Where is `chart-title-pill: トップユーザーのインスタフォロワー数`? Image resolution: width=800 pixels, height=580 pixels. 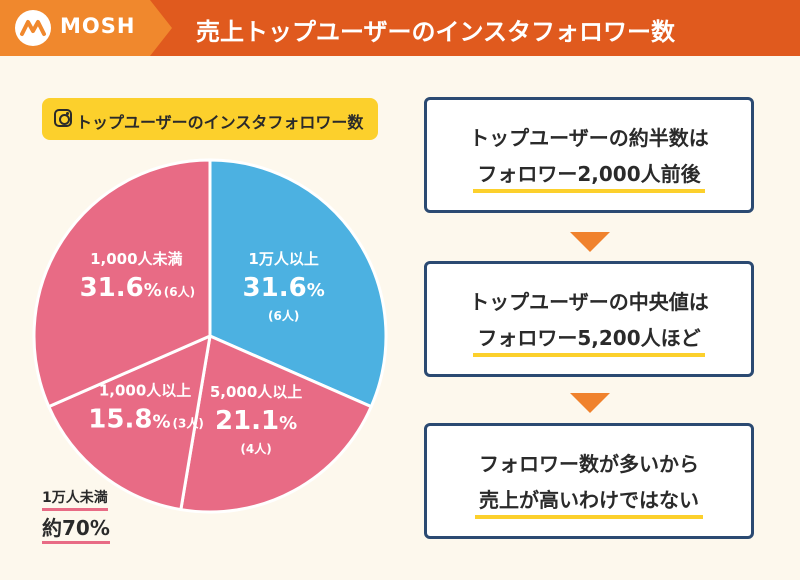 chart-title-pill: トップユーザーのインスタフォロワー数 is located at coordinates (210, 119).